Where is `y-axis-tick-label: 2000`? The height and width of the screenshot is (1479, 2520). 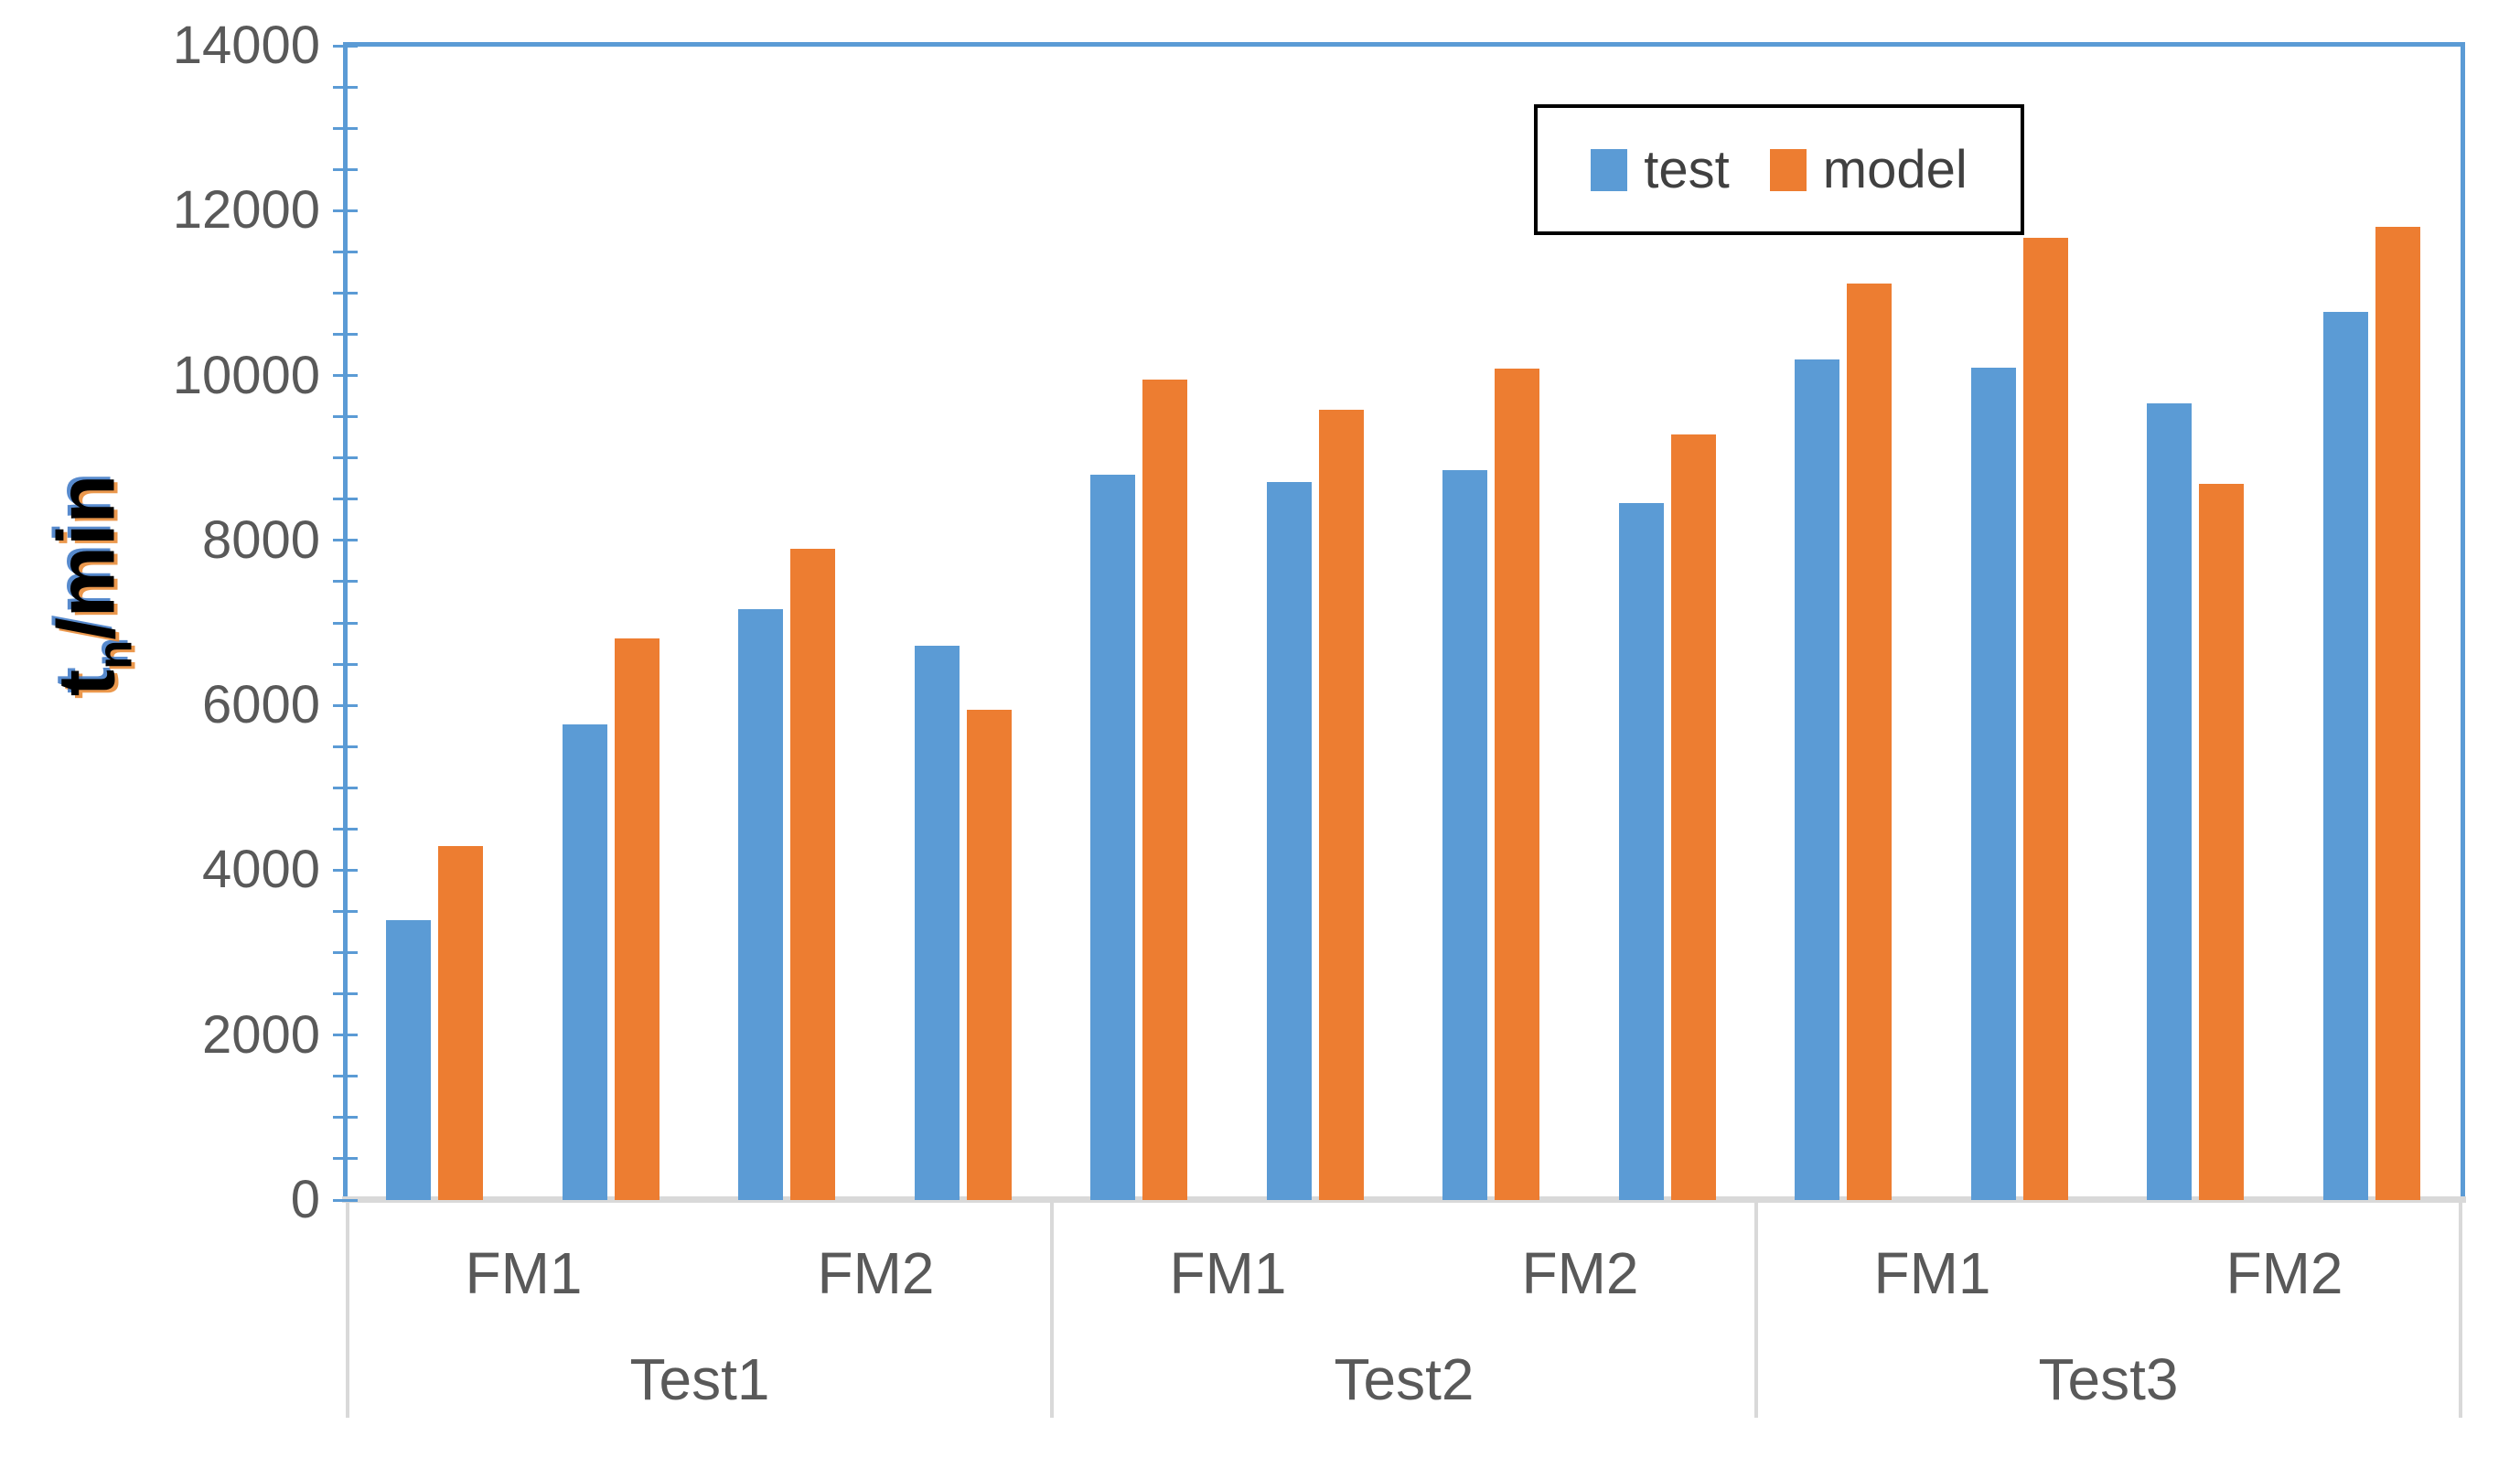
y-axis-tick-label: 2000 is located at coordinates (260, 1034).